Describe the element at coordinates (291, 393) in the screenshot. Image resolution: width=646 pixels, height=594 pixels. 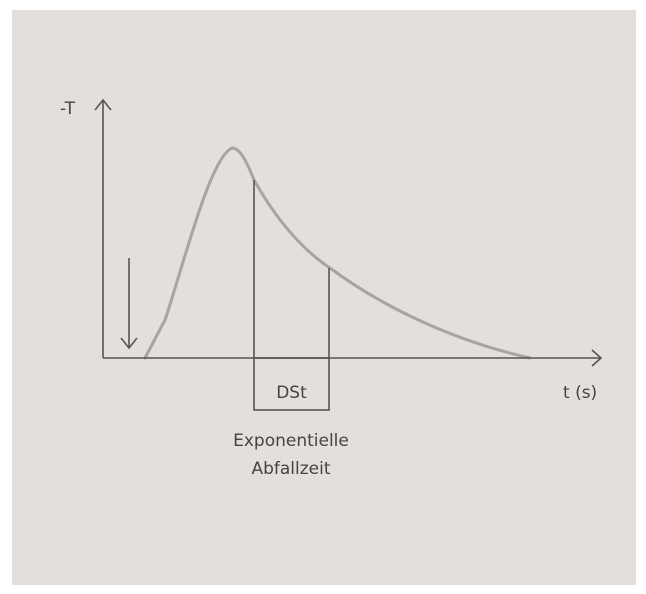
I see `interval-label: DSt` at that location.